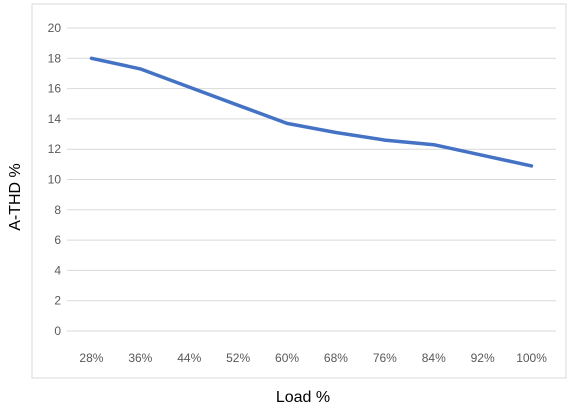 This screenshot has width=571, height=410. Describe the element at coordinates (91, 358) in the screenshot. I see `x-tick-label: 28%` at that location.